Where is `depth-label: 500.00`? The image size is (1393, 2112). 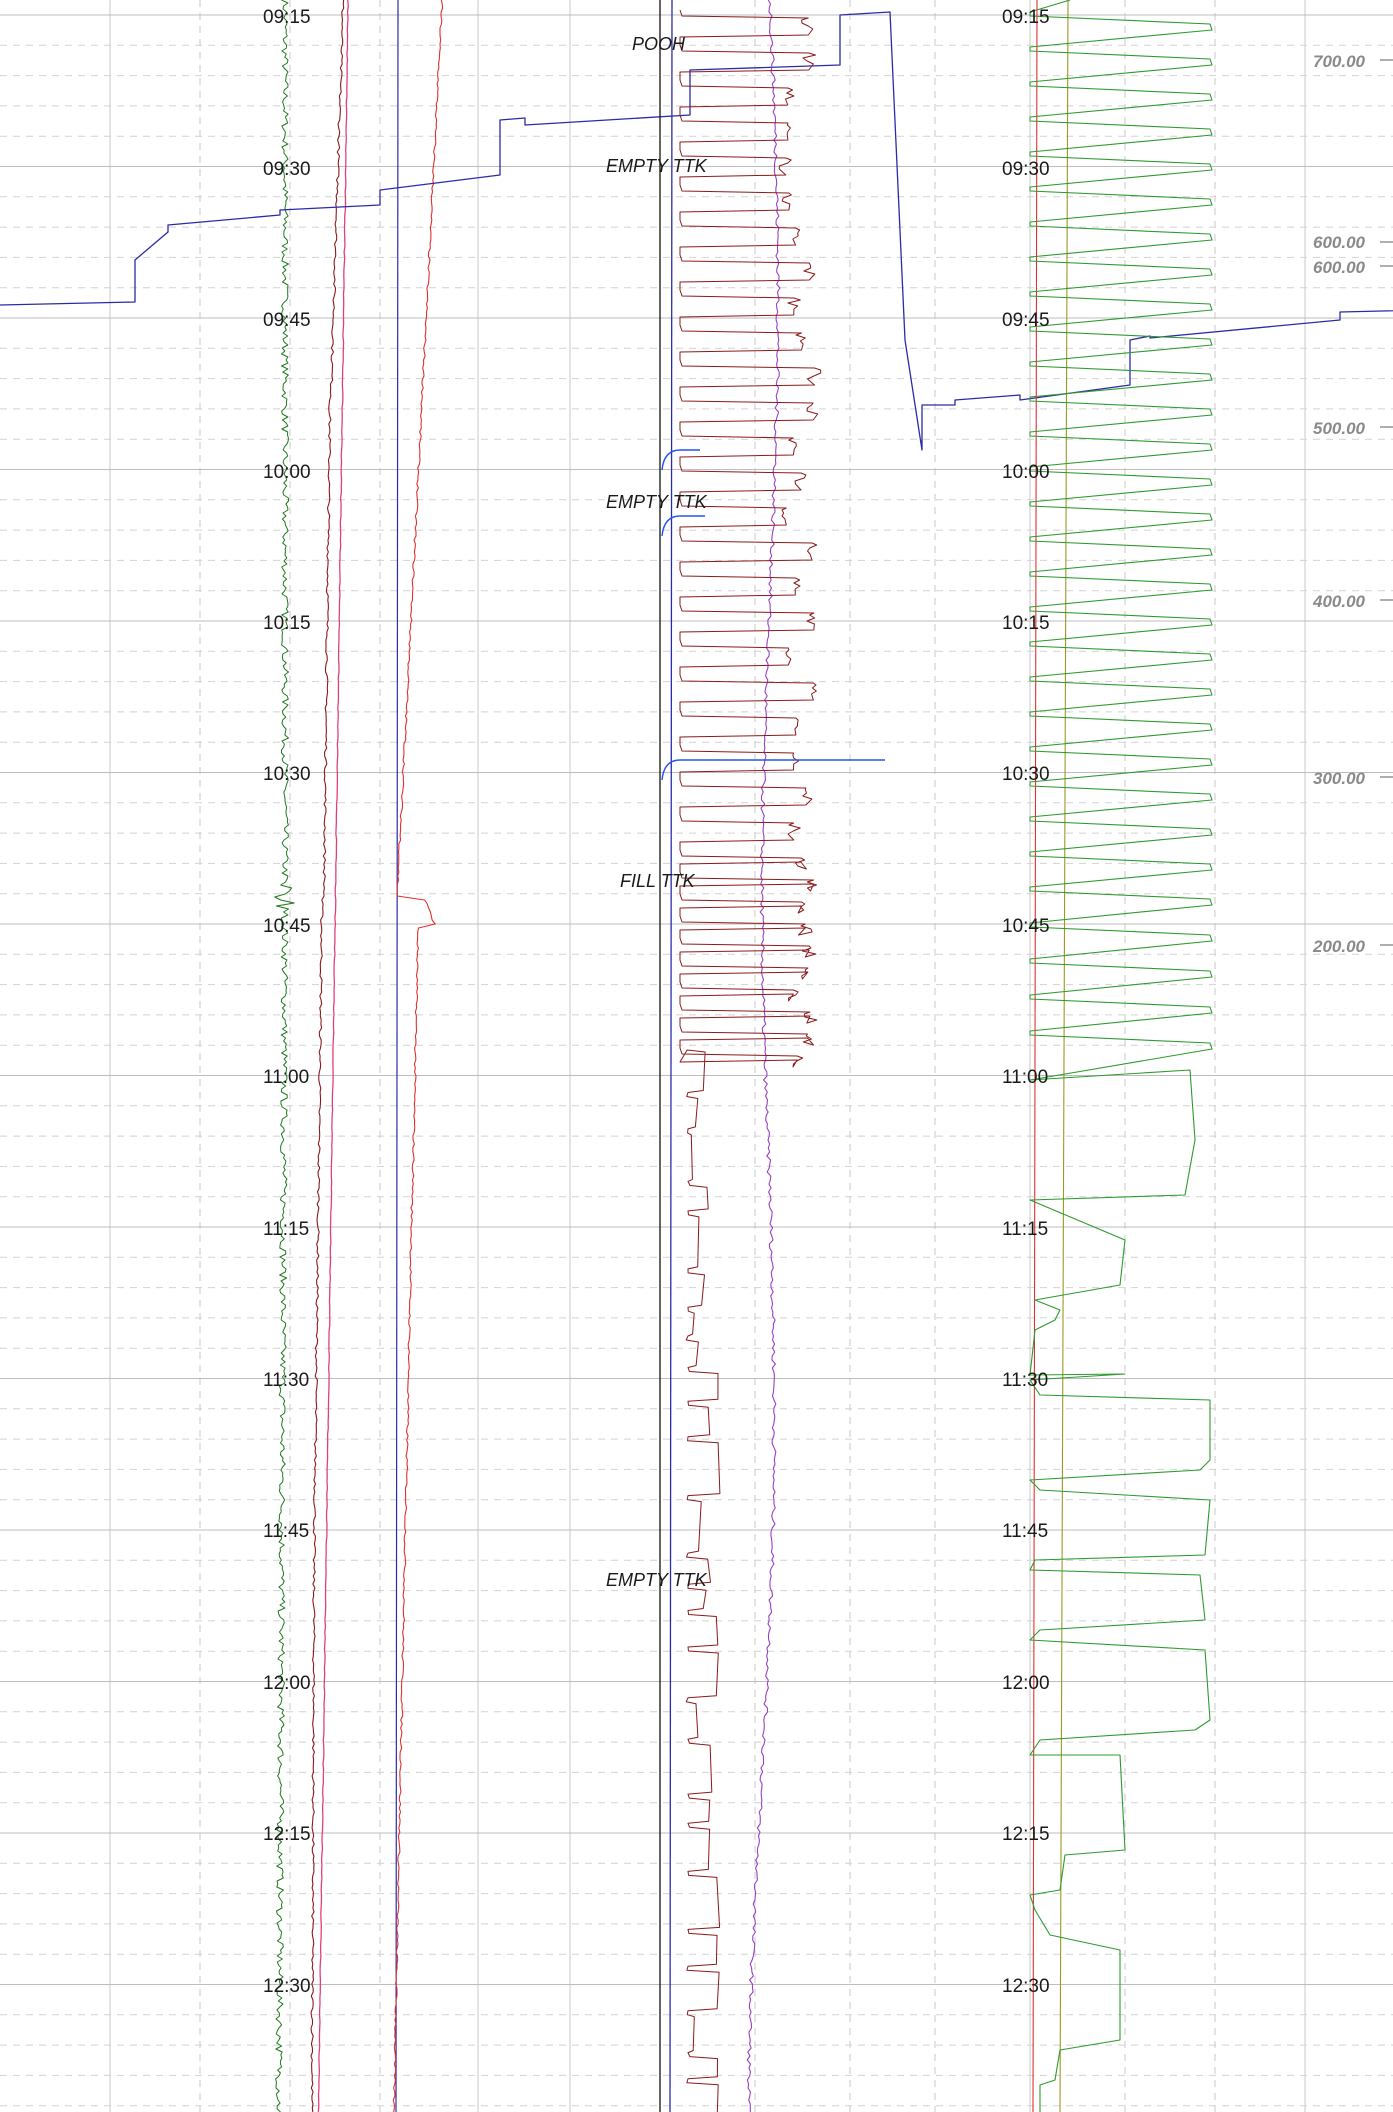
depth-label: 500.00 is located at coordinates (1339, 428).